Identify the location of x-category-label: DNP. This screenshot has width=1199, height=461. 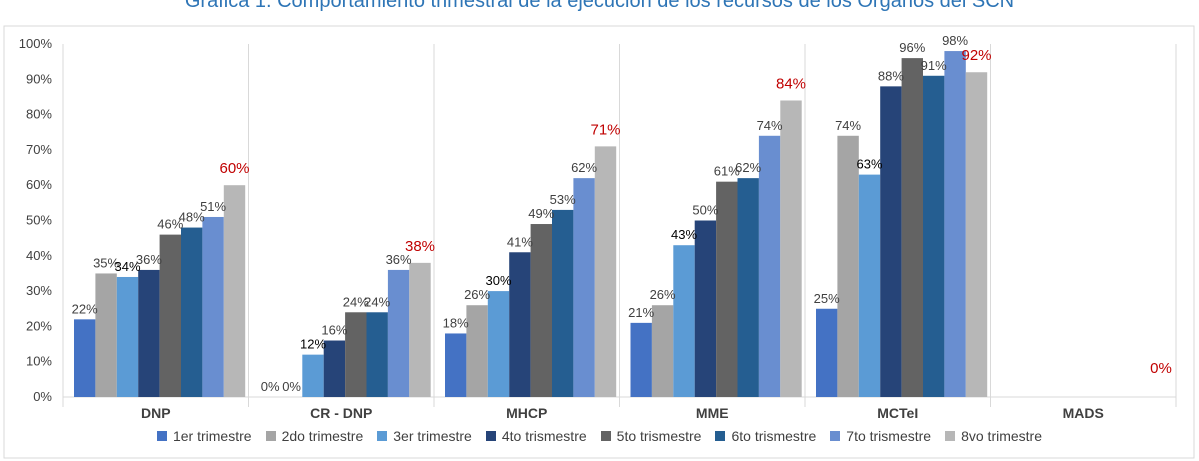
(156, 413).